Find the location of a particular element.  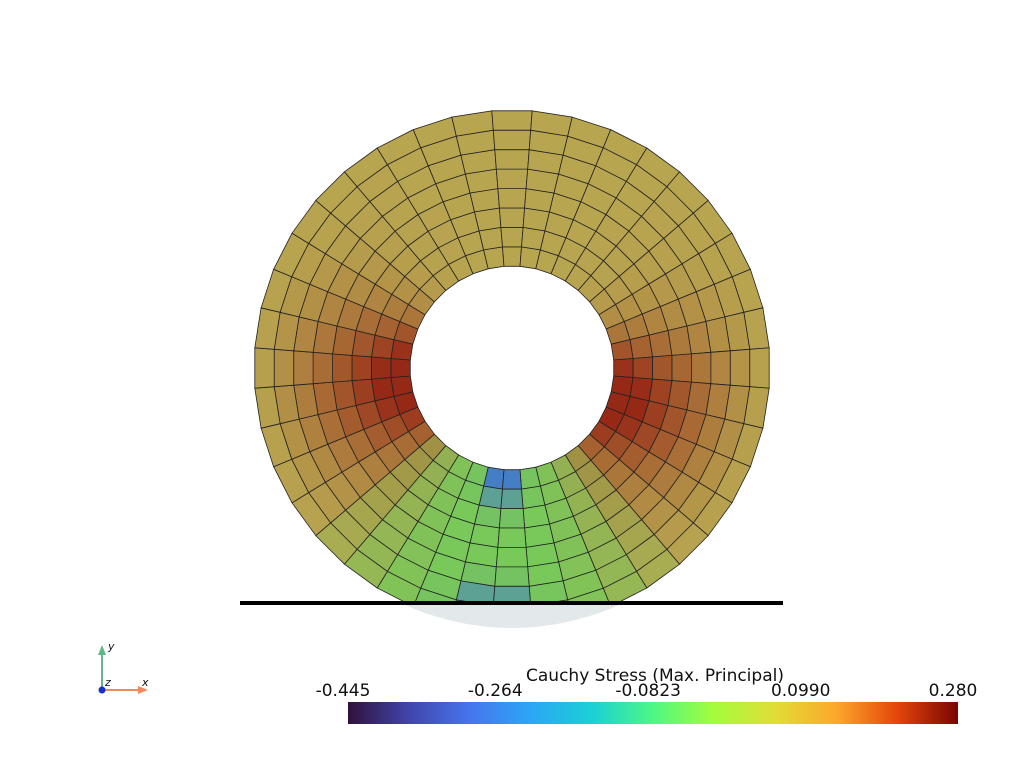

color-bar is located at coordinates (653, 713).